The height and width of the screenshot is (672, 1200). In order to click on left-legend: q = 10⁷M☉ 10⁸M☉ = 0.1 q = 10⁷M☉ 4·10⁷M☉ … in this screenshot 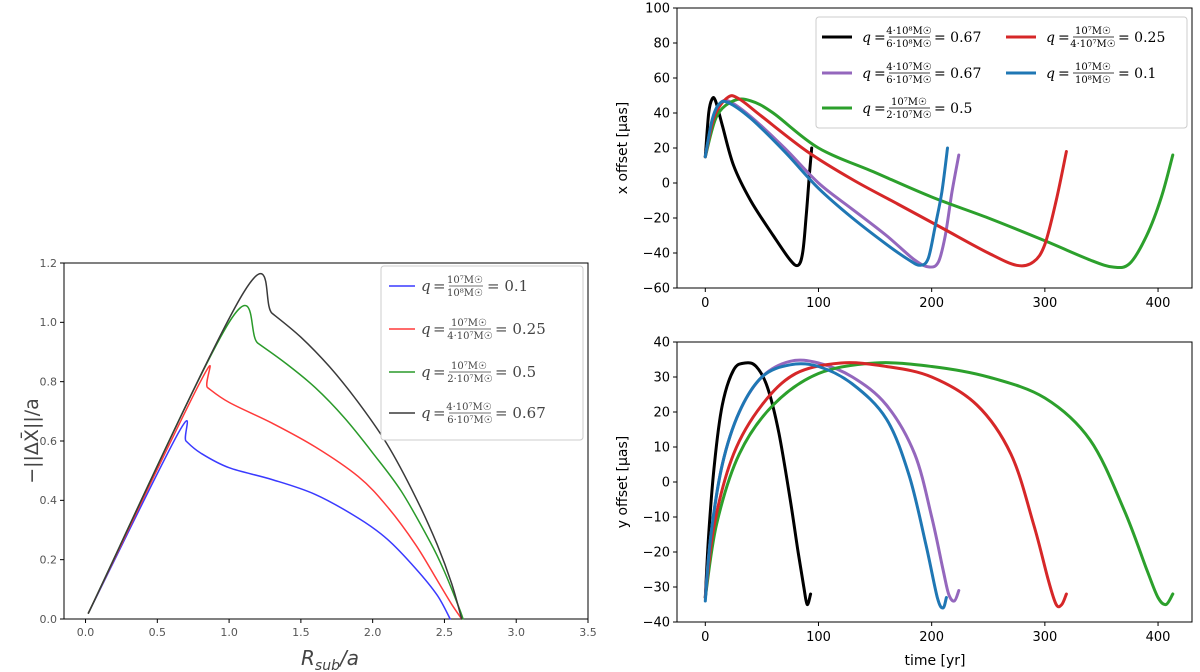, I will do `click(482, 353)`.